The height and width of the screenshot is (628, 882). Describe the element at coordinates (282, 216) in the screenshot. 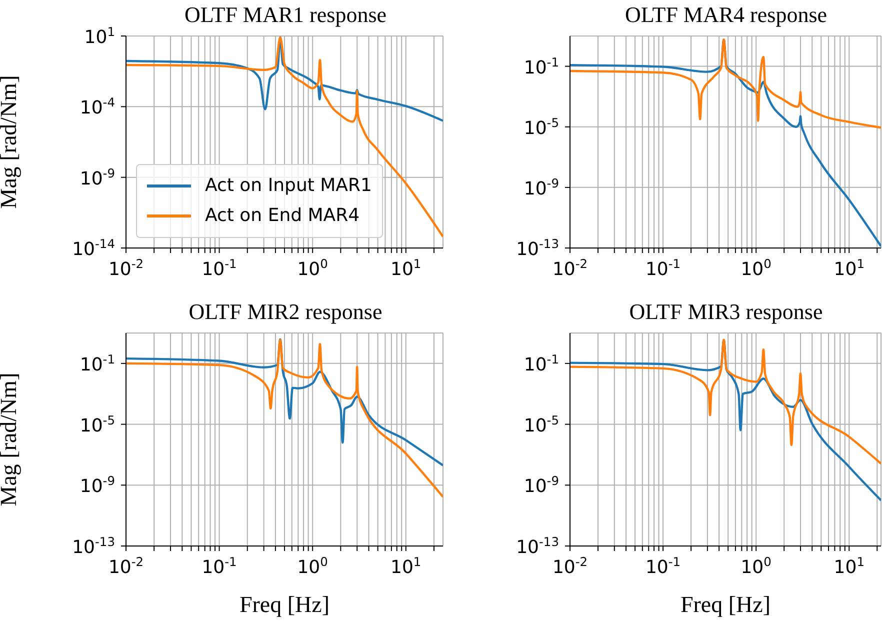

I see `legend-label: Act on End MAR4` at that location.